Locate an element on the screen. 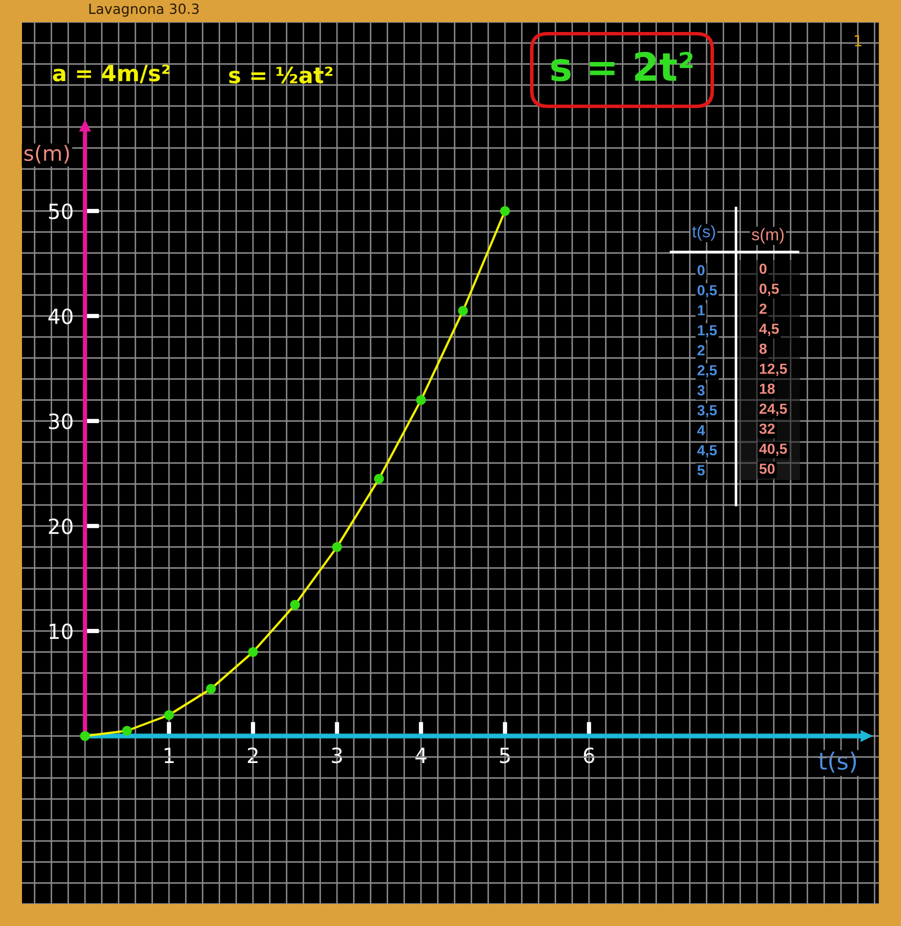 The image size is (901, 926). chart-title: Lavagnona 30.3 is located at coordinates (144, 10).